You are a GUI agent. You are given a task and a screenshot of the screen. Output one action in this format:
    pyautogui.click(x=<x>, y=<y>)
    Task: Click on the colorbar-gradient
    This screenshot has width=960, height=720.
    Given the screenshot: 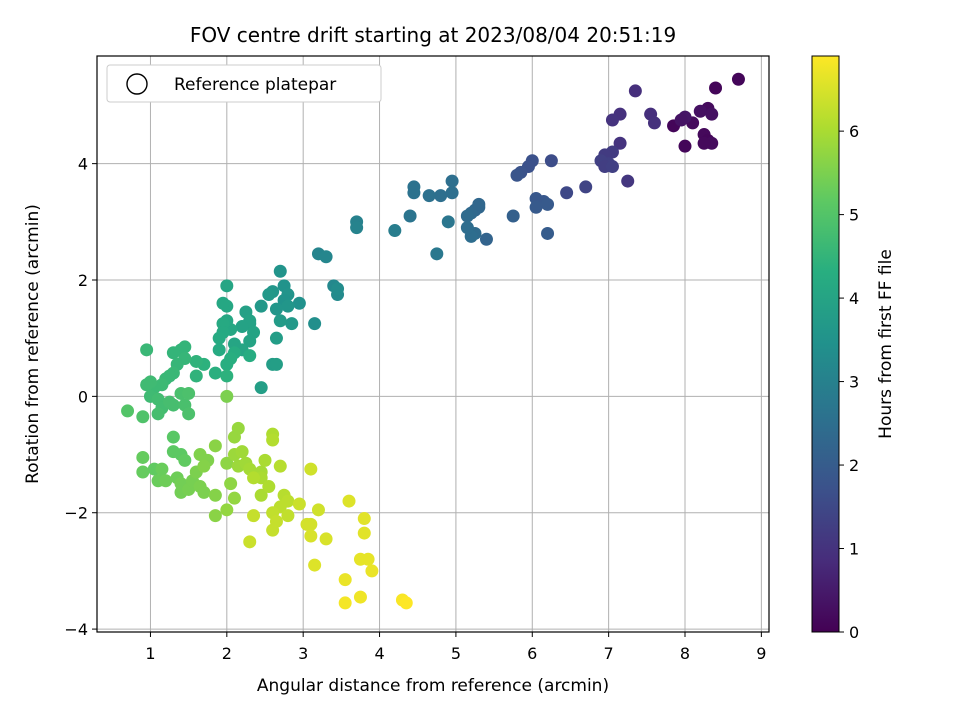 What is the action you would take?
    pyautogui.click(x=825, y=344)
    